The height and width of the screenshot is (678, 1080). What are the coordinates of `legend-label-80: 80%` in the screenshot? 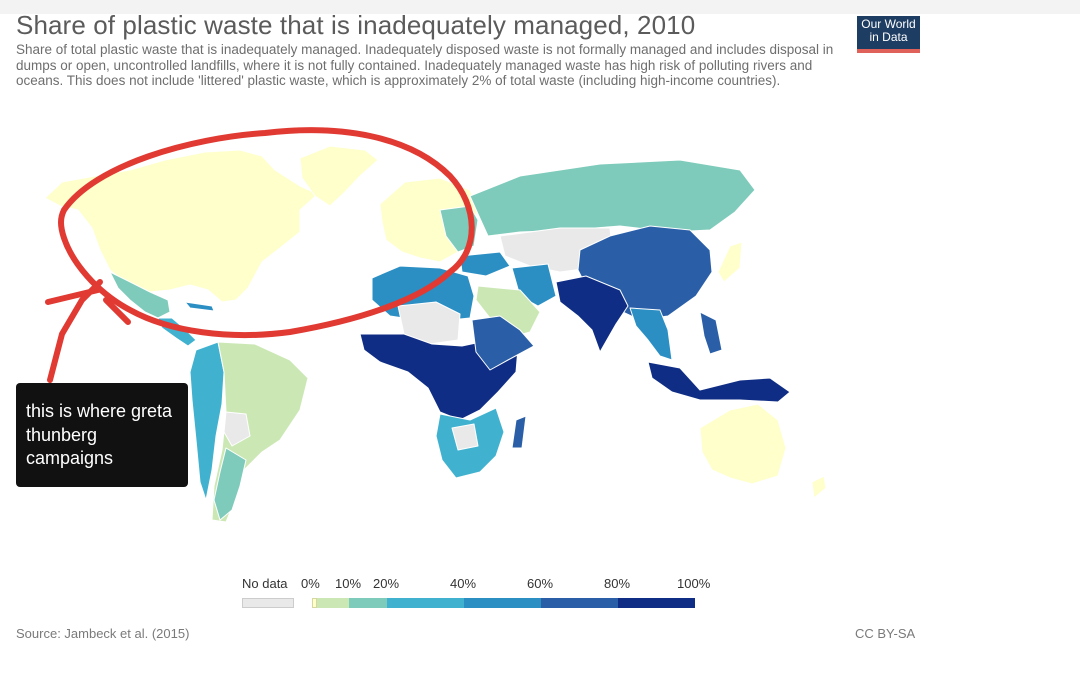 It's located at (617, 583).